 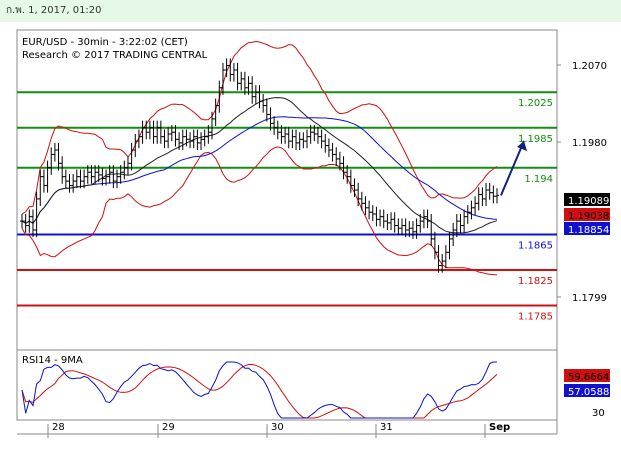 I want to click on x-tick-label: 31, so click(x=386, y=427).